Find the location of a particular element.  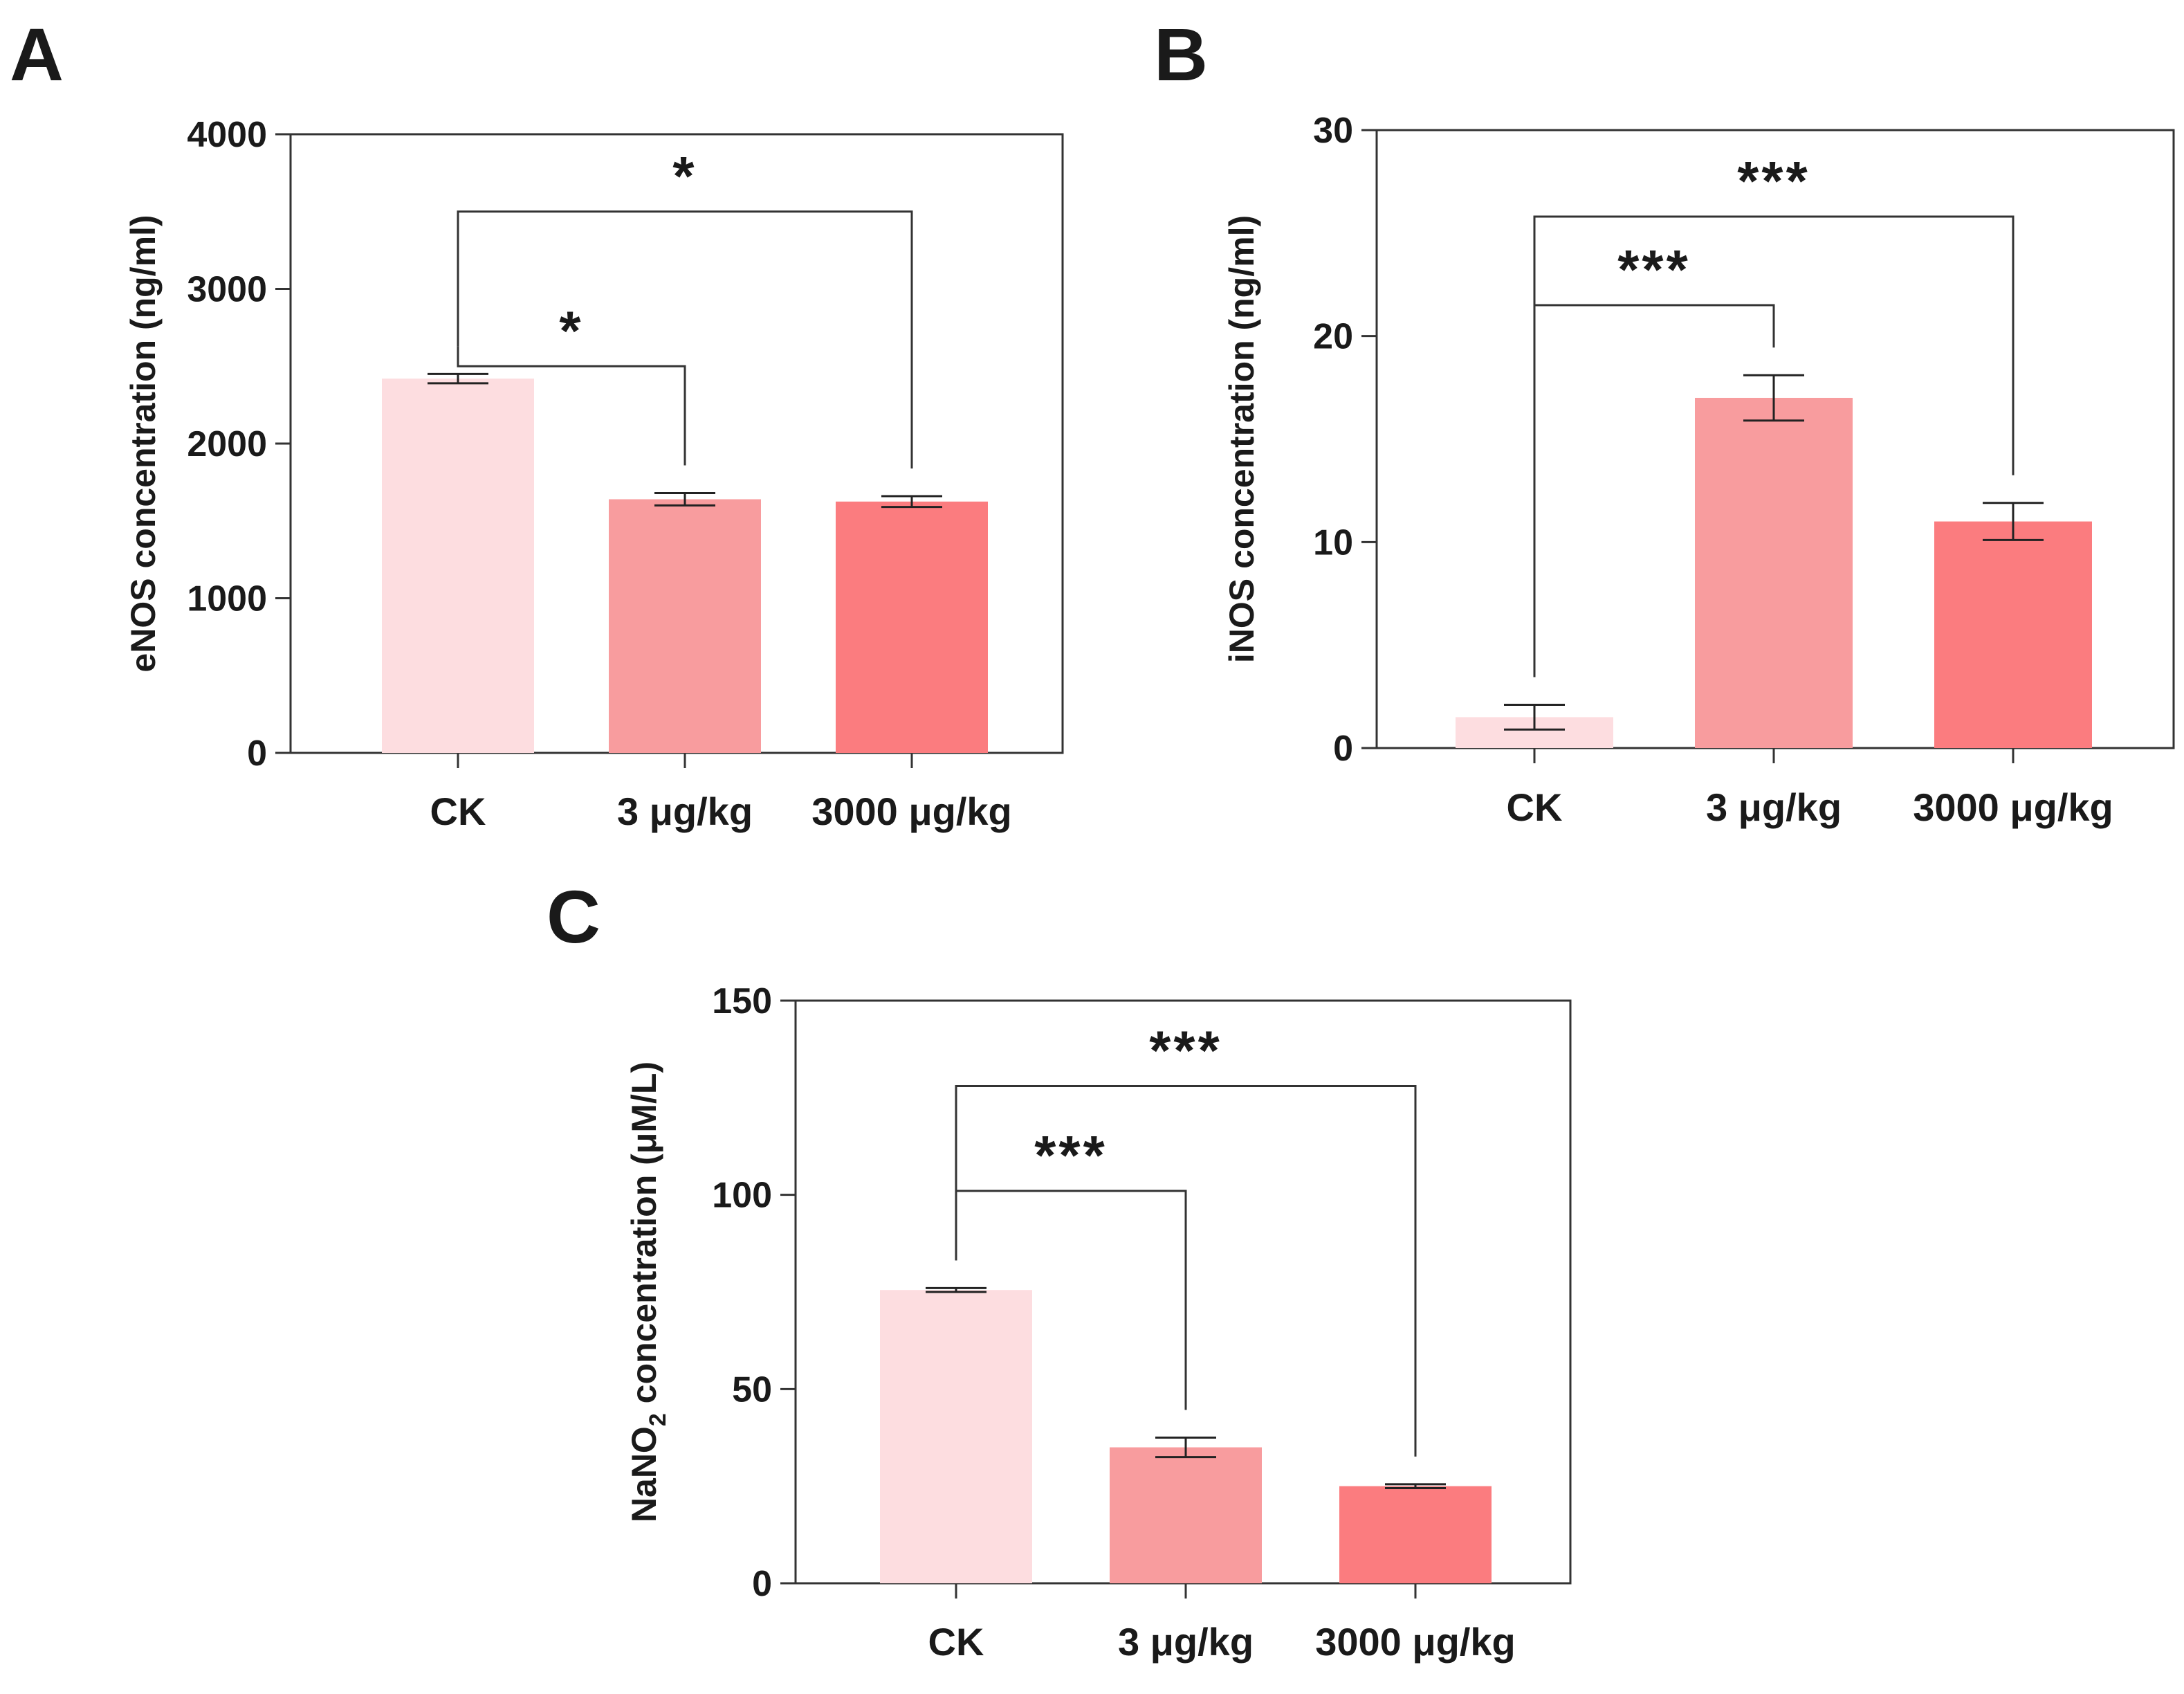

y-axis-label: NaNO2 concentration (μM/L) is located at coordinates (648, 1292).